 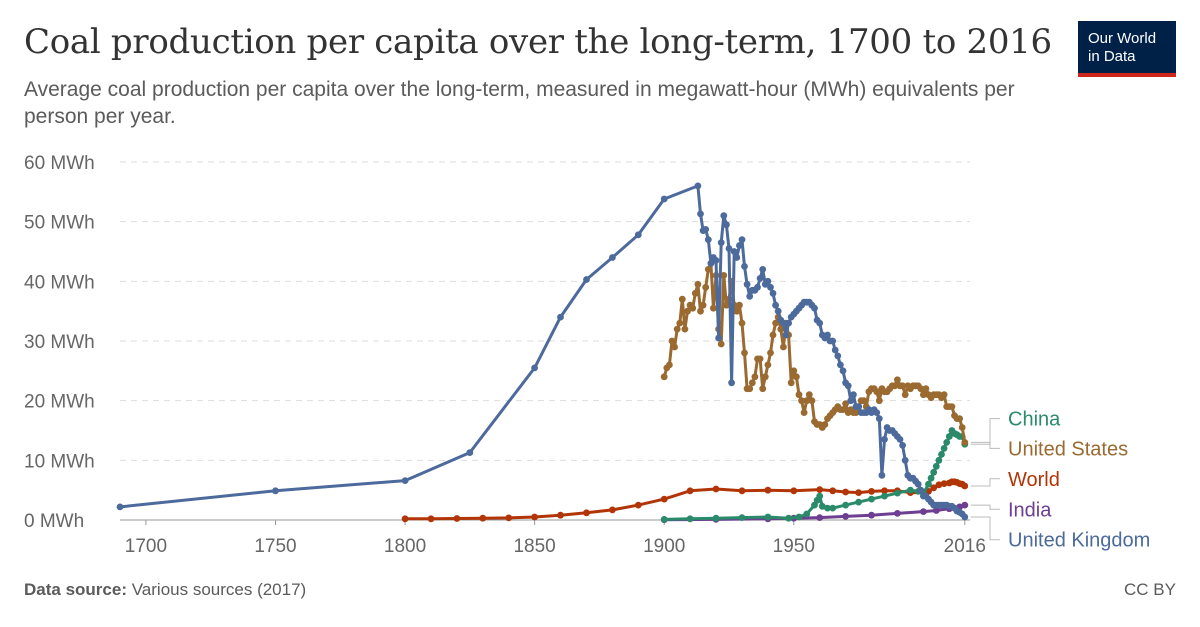 I want to click on y-tick-label: 10 MWh, so click(x=59, y=461).